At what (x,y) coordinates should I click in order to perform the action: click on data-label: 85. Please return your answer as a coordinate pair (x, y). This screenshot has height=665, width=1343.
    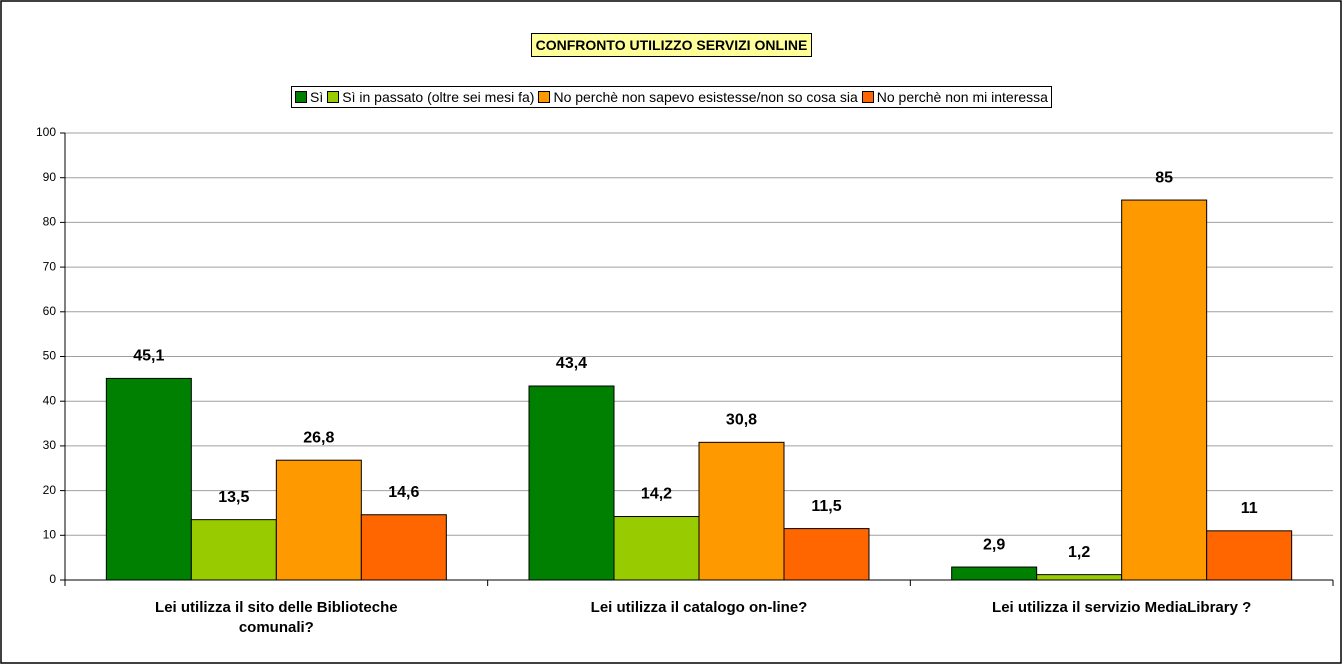
    Looking at the image, I should click on (1164, 177).